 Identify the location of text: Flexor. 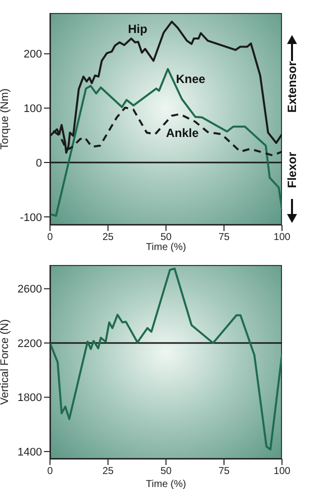
(292, 170).